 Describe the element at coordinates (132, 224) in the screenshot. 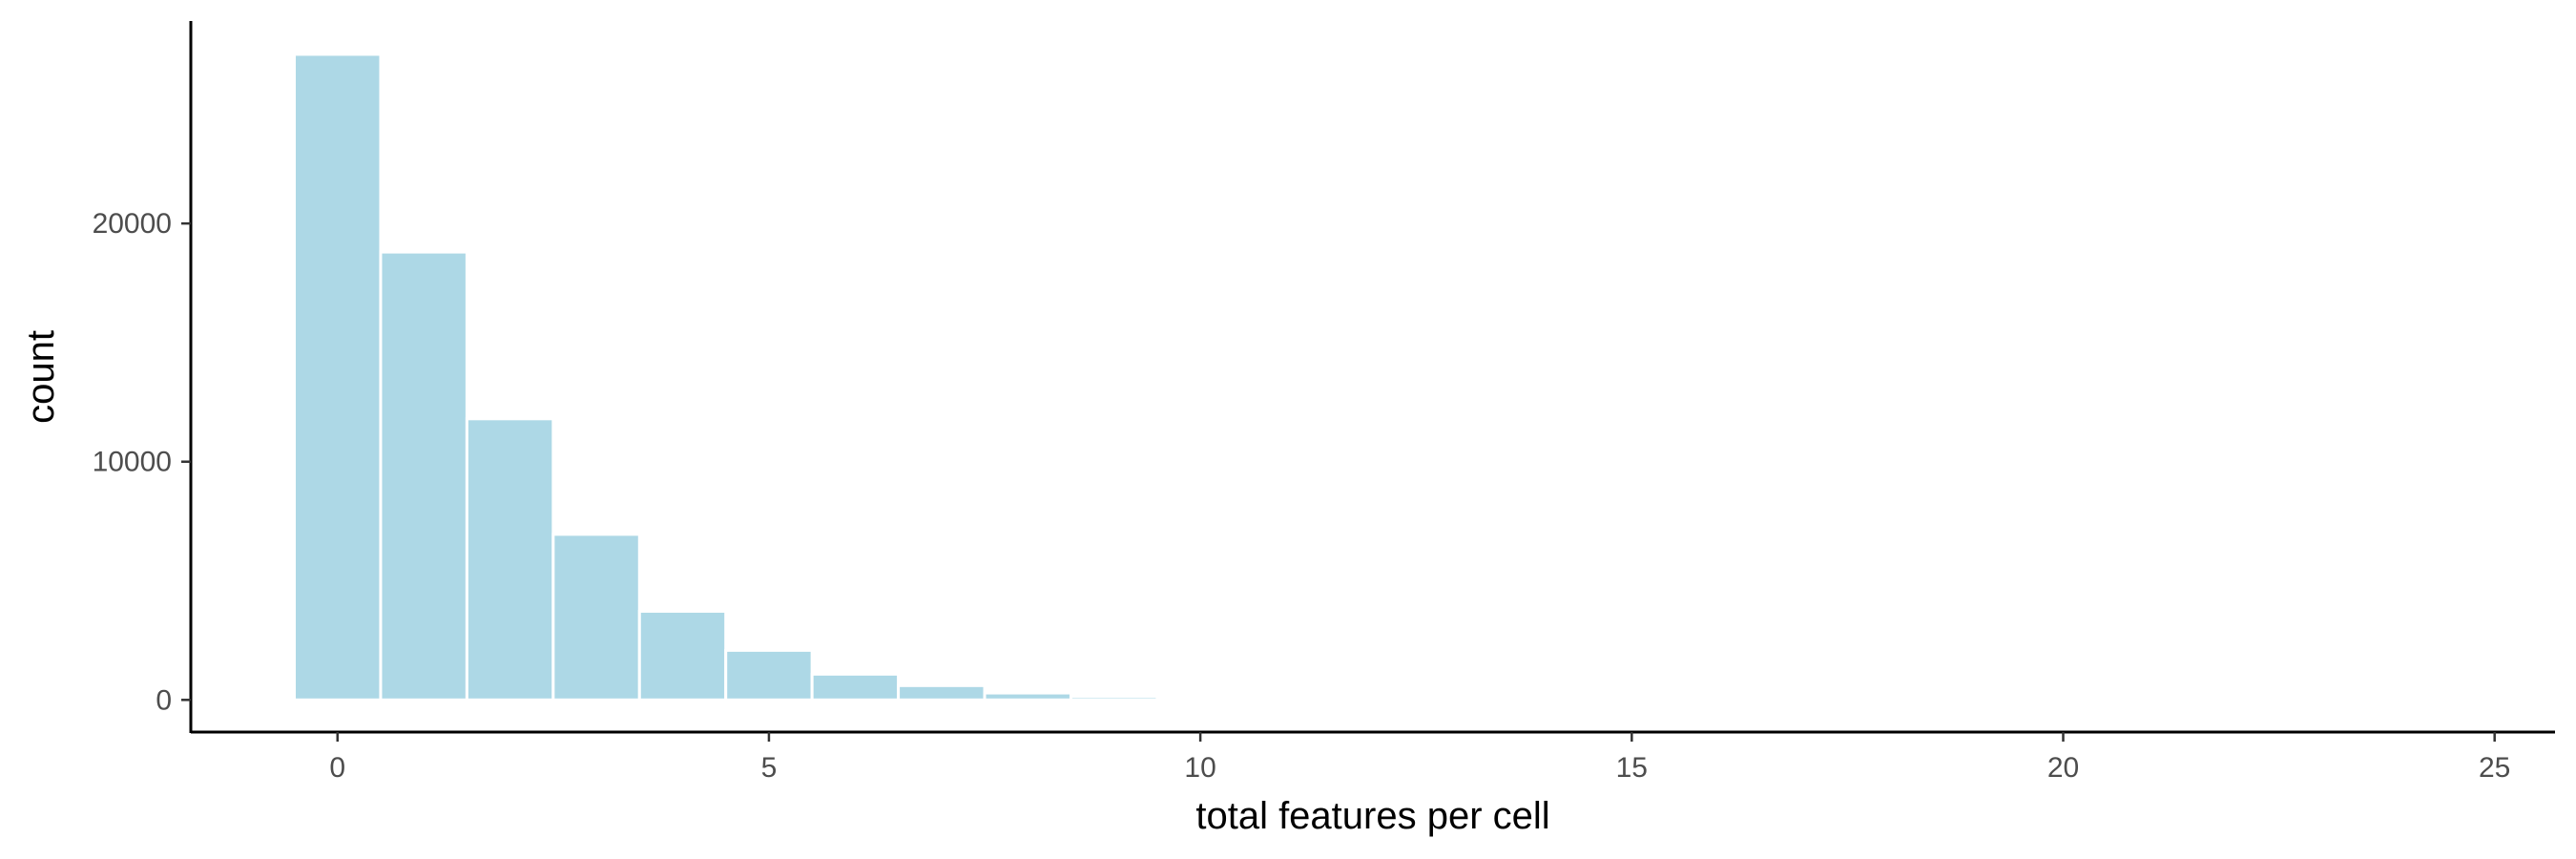

I see `y-tick-label: 20000` at that location.